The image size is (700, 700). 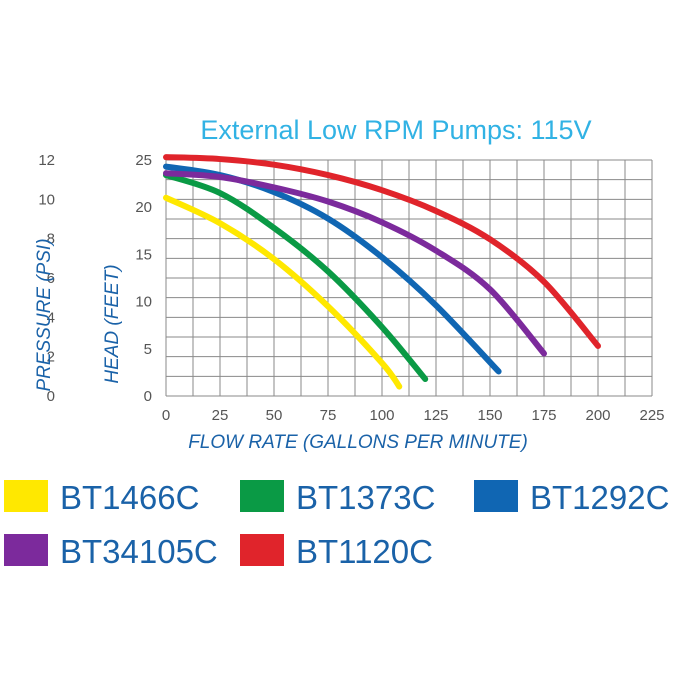 I want to click on legend-swatch-bt34105c, so click(x=26, y=550).